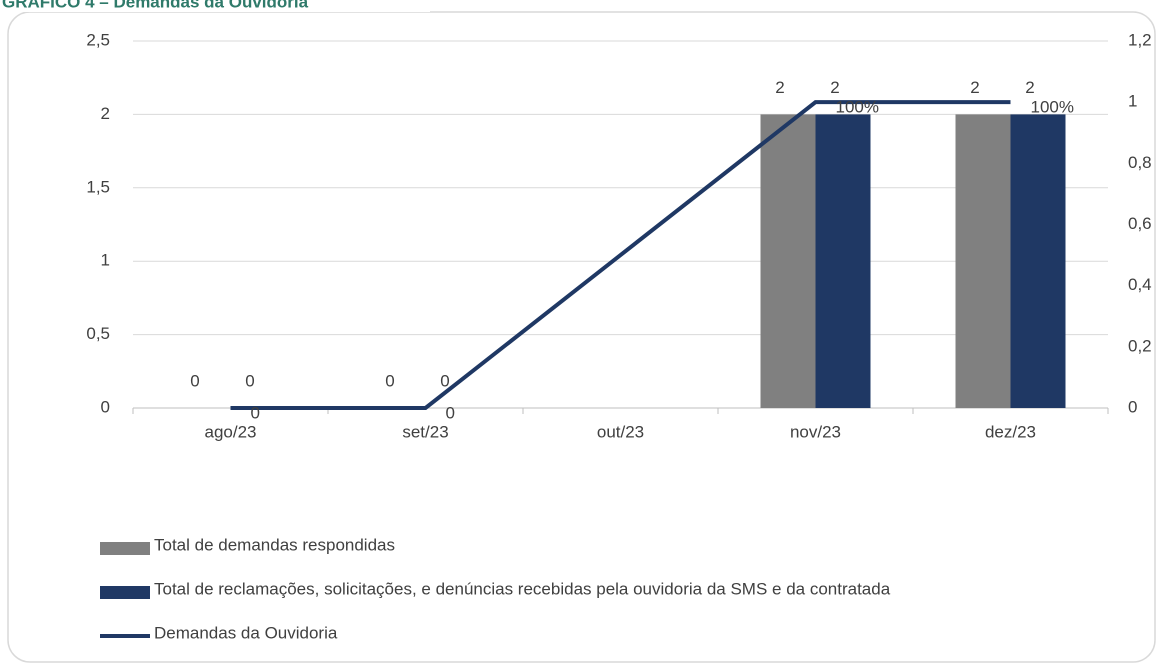 This screenshot has width=1162, height=668. What do you see at coordinates (105, 406) in the screenshot?
I see `y-tick-label: 0` at bounding box center [105, 406].